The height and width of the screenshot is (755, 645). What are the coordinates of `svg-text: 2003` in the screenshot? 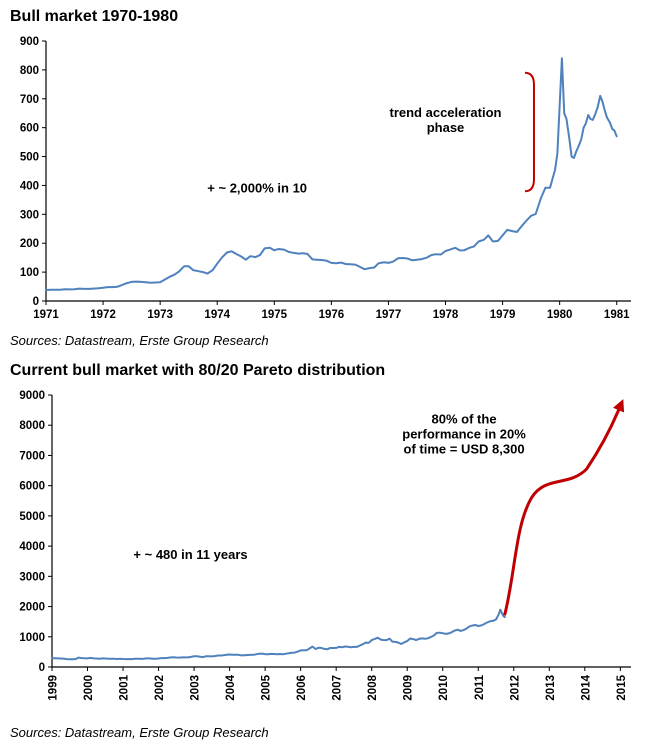 It's located at (196, 688).